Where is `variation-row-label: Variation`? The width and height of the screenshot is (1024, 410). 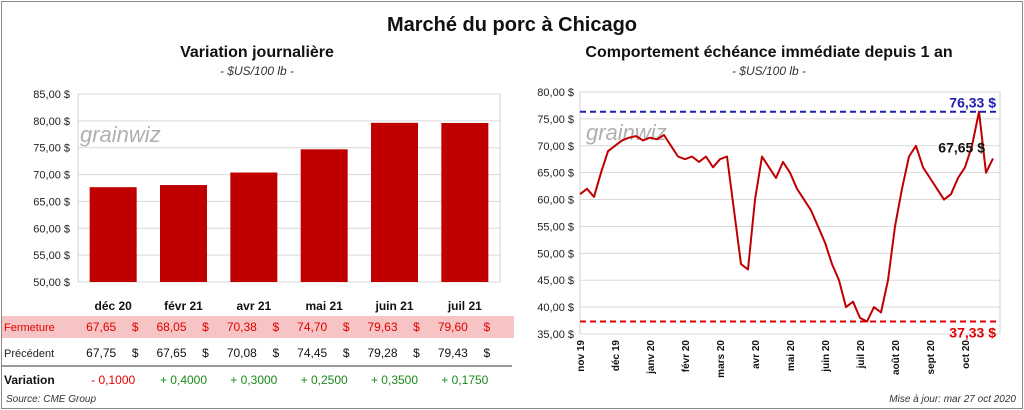 variation-row-label: Variation is located at coordinates (29, 380).